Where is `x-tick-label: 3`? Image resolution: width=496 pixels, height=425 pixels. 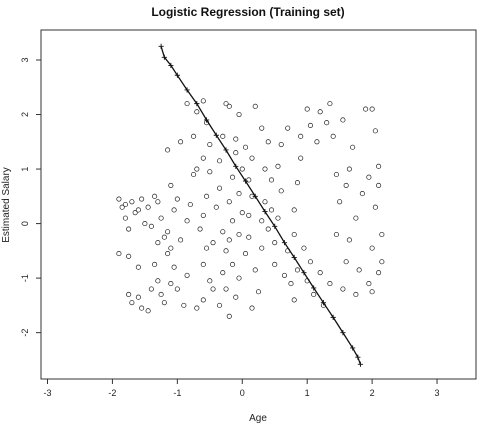
x-tick-label: 3 is located at coordinates (437, 393).